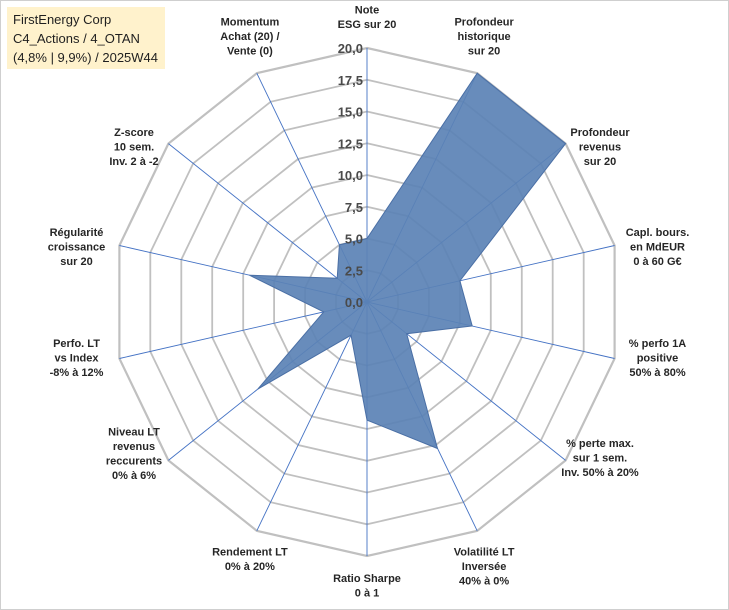  What do you see at coordinates (76, 38) in the screenshot?
I see `title-line-category: C4_Actions / 4_OTAN` at bounding box center [76, 38].